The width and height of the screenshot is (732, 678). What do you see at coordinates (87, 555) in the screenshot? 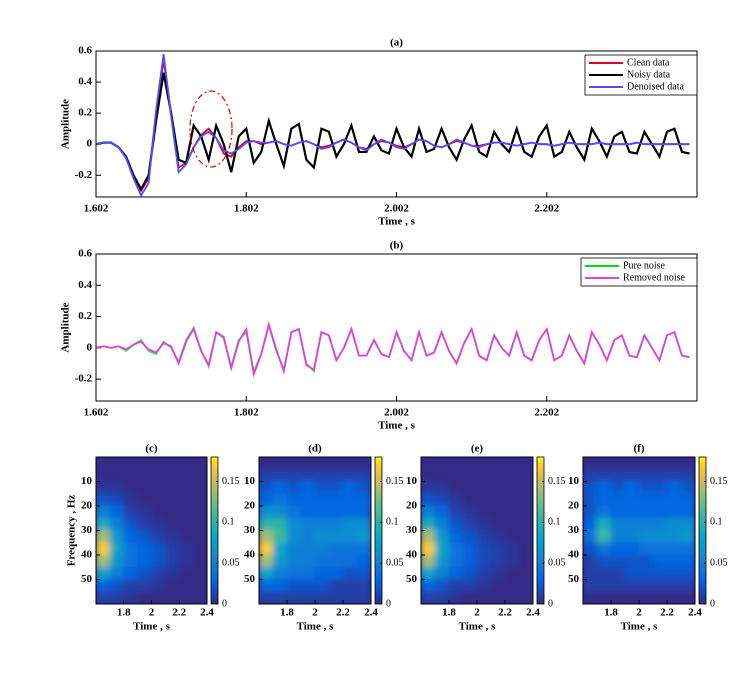
I see `y-tick-label: 40` at bounding box center [87, 555].